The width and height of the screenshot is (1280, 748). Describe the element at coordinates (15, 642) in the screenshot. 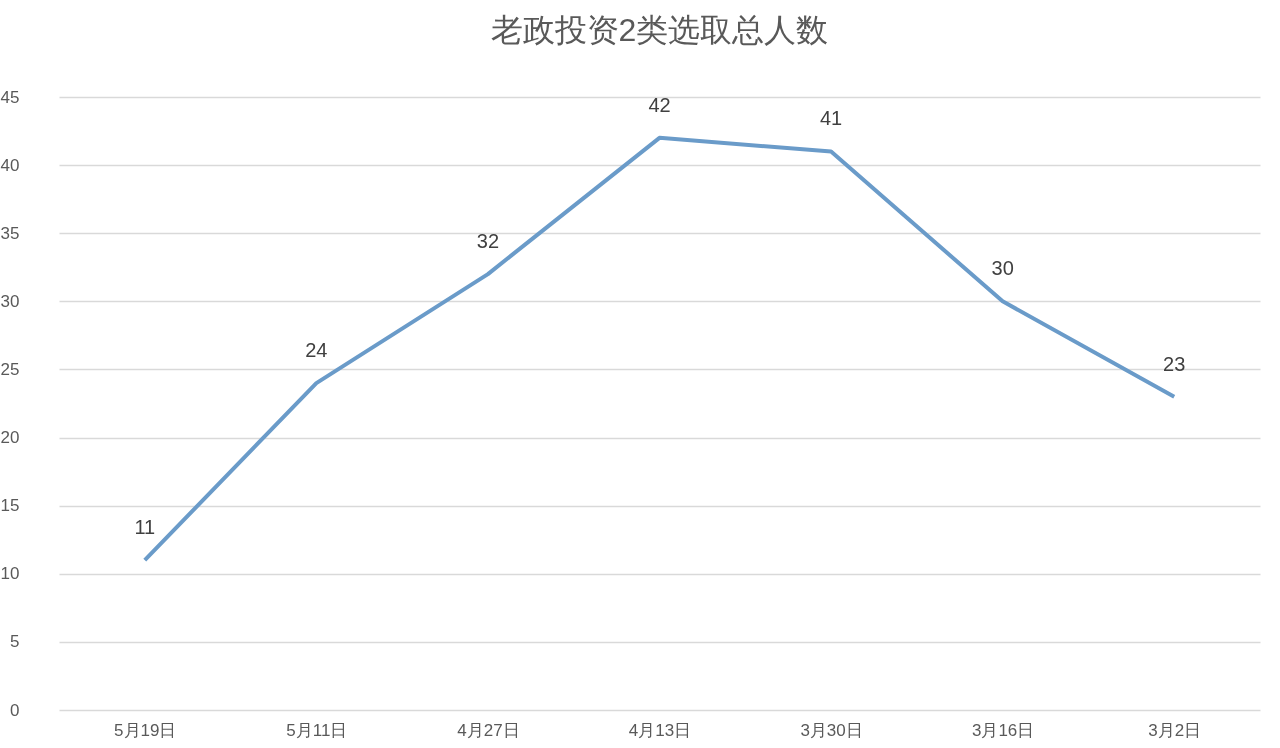

I see `y-tick-label: 5` at that location.